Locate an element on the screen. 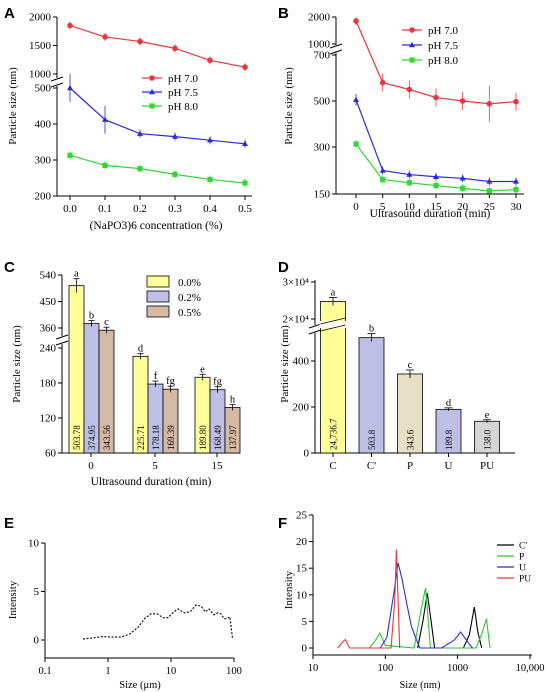 This screenshot has height=692, width=550. x-tick-label: PU is located at coordinates (487, 466).